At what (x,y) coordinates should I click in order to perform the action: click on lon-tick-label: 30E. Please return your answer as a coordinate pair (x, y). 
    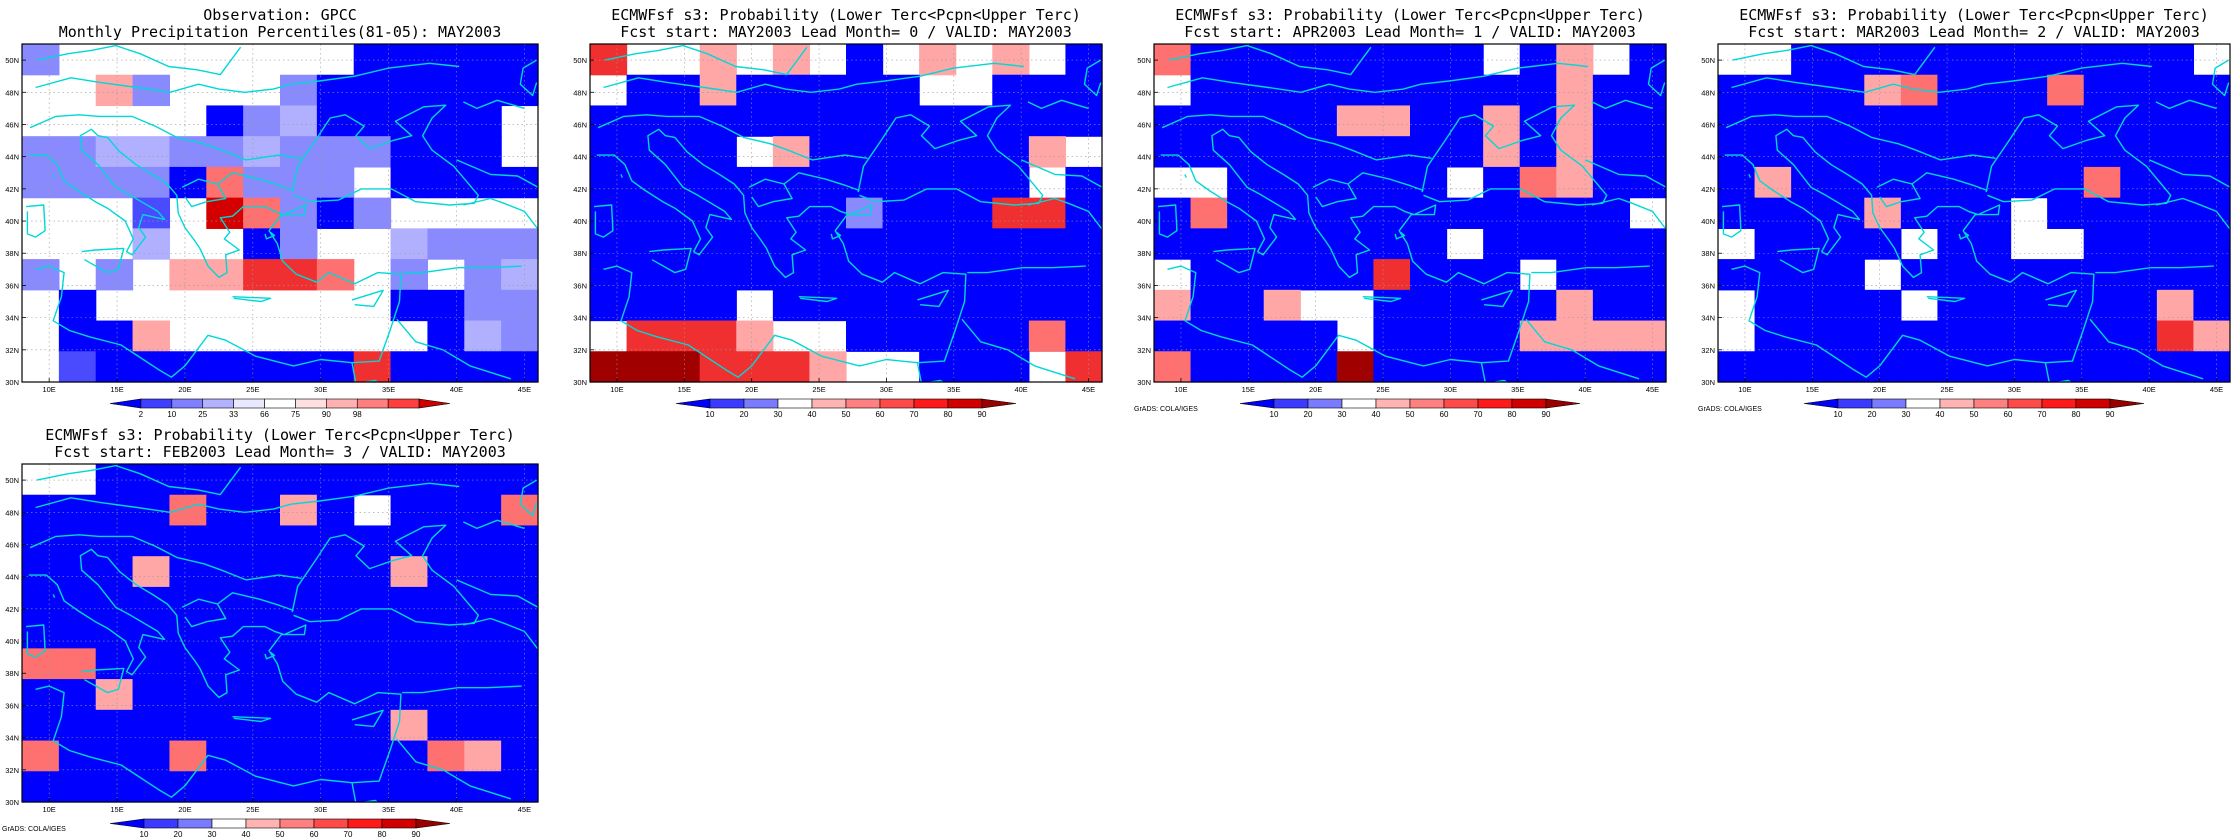
    Looking at the image, I should click on (1450, 389).